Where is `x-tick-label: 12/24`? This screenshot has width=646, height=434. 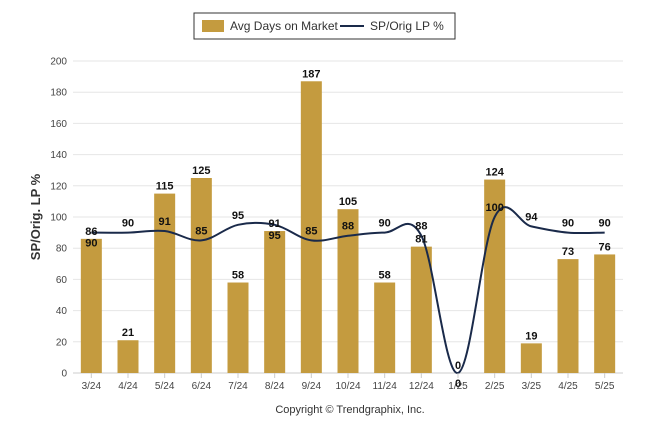 x-tick-label: 12/24 is located at coordinates (421, 386).